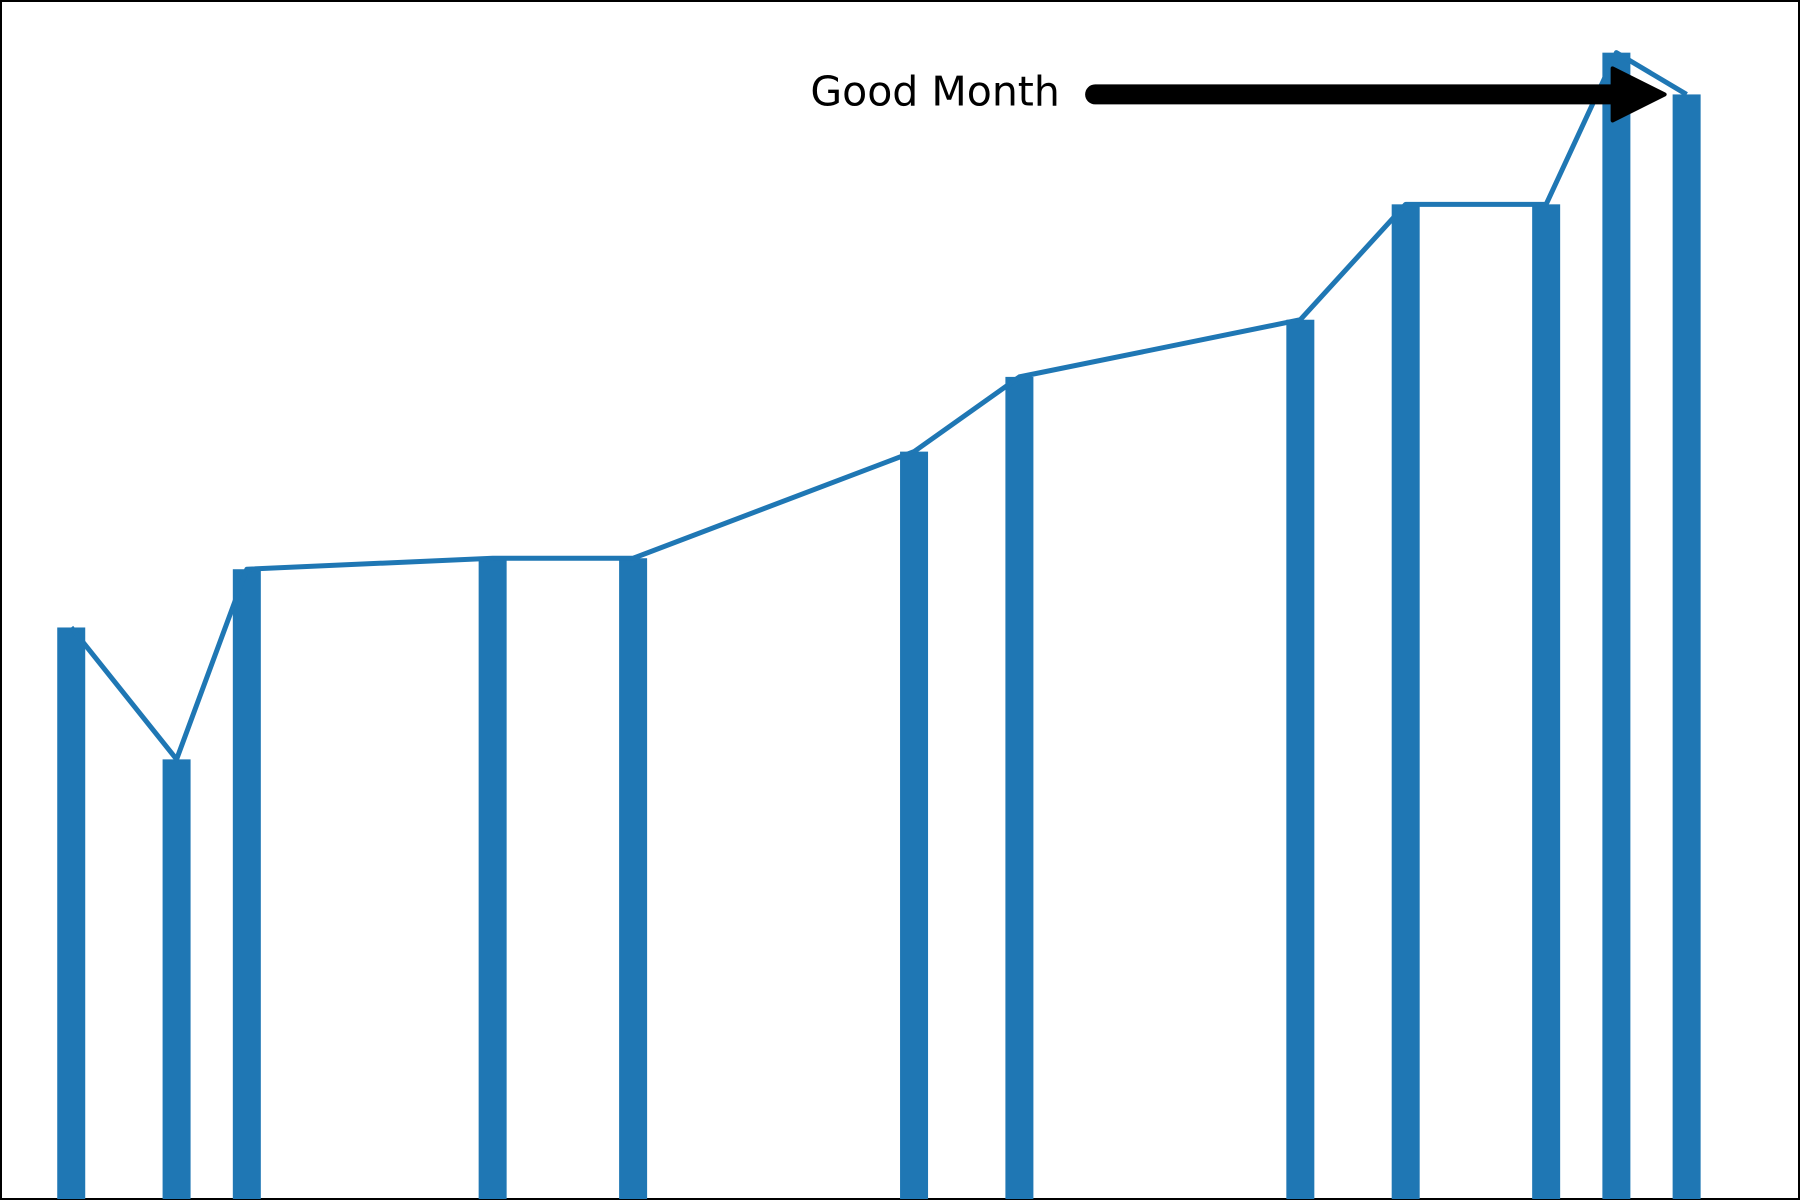  I want to click on annotation-label: Good Month, so click(935, 91).